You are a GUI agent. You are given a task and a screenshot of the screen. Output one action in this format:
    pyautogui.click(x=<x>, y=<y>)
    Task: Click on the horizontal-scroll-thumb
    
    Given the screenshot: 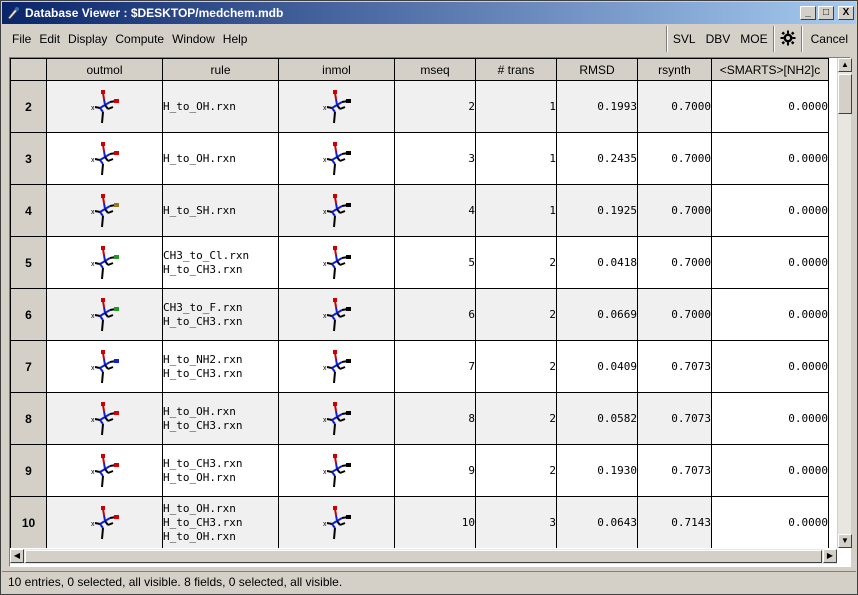 What is the action you would take?
    pyautogui.click(x=423, y=556)
    